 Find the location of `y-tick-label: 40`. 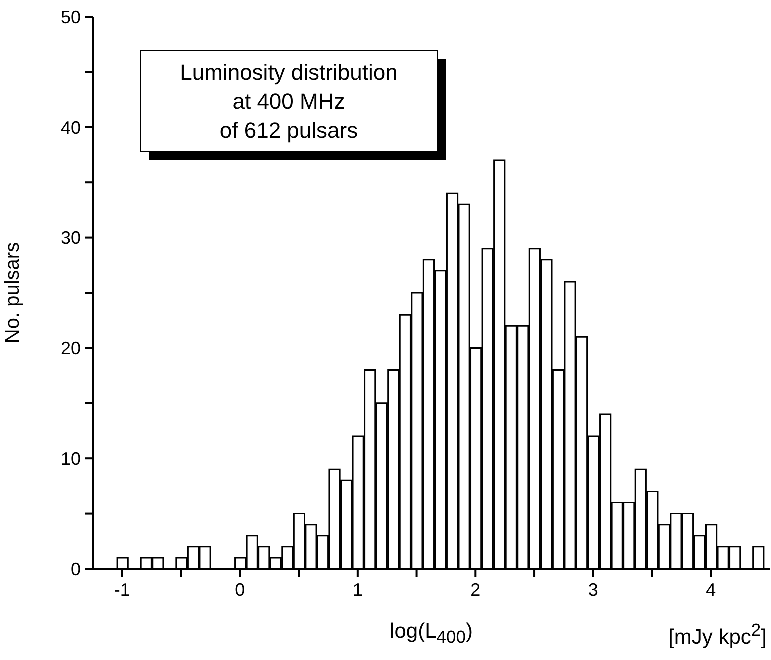

y-tick-label: 40 is located at coordinates (70, 128).